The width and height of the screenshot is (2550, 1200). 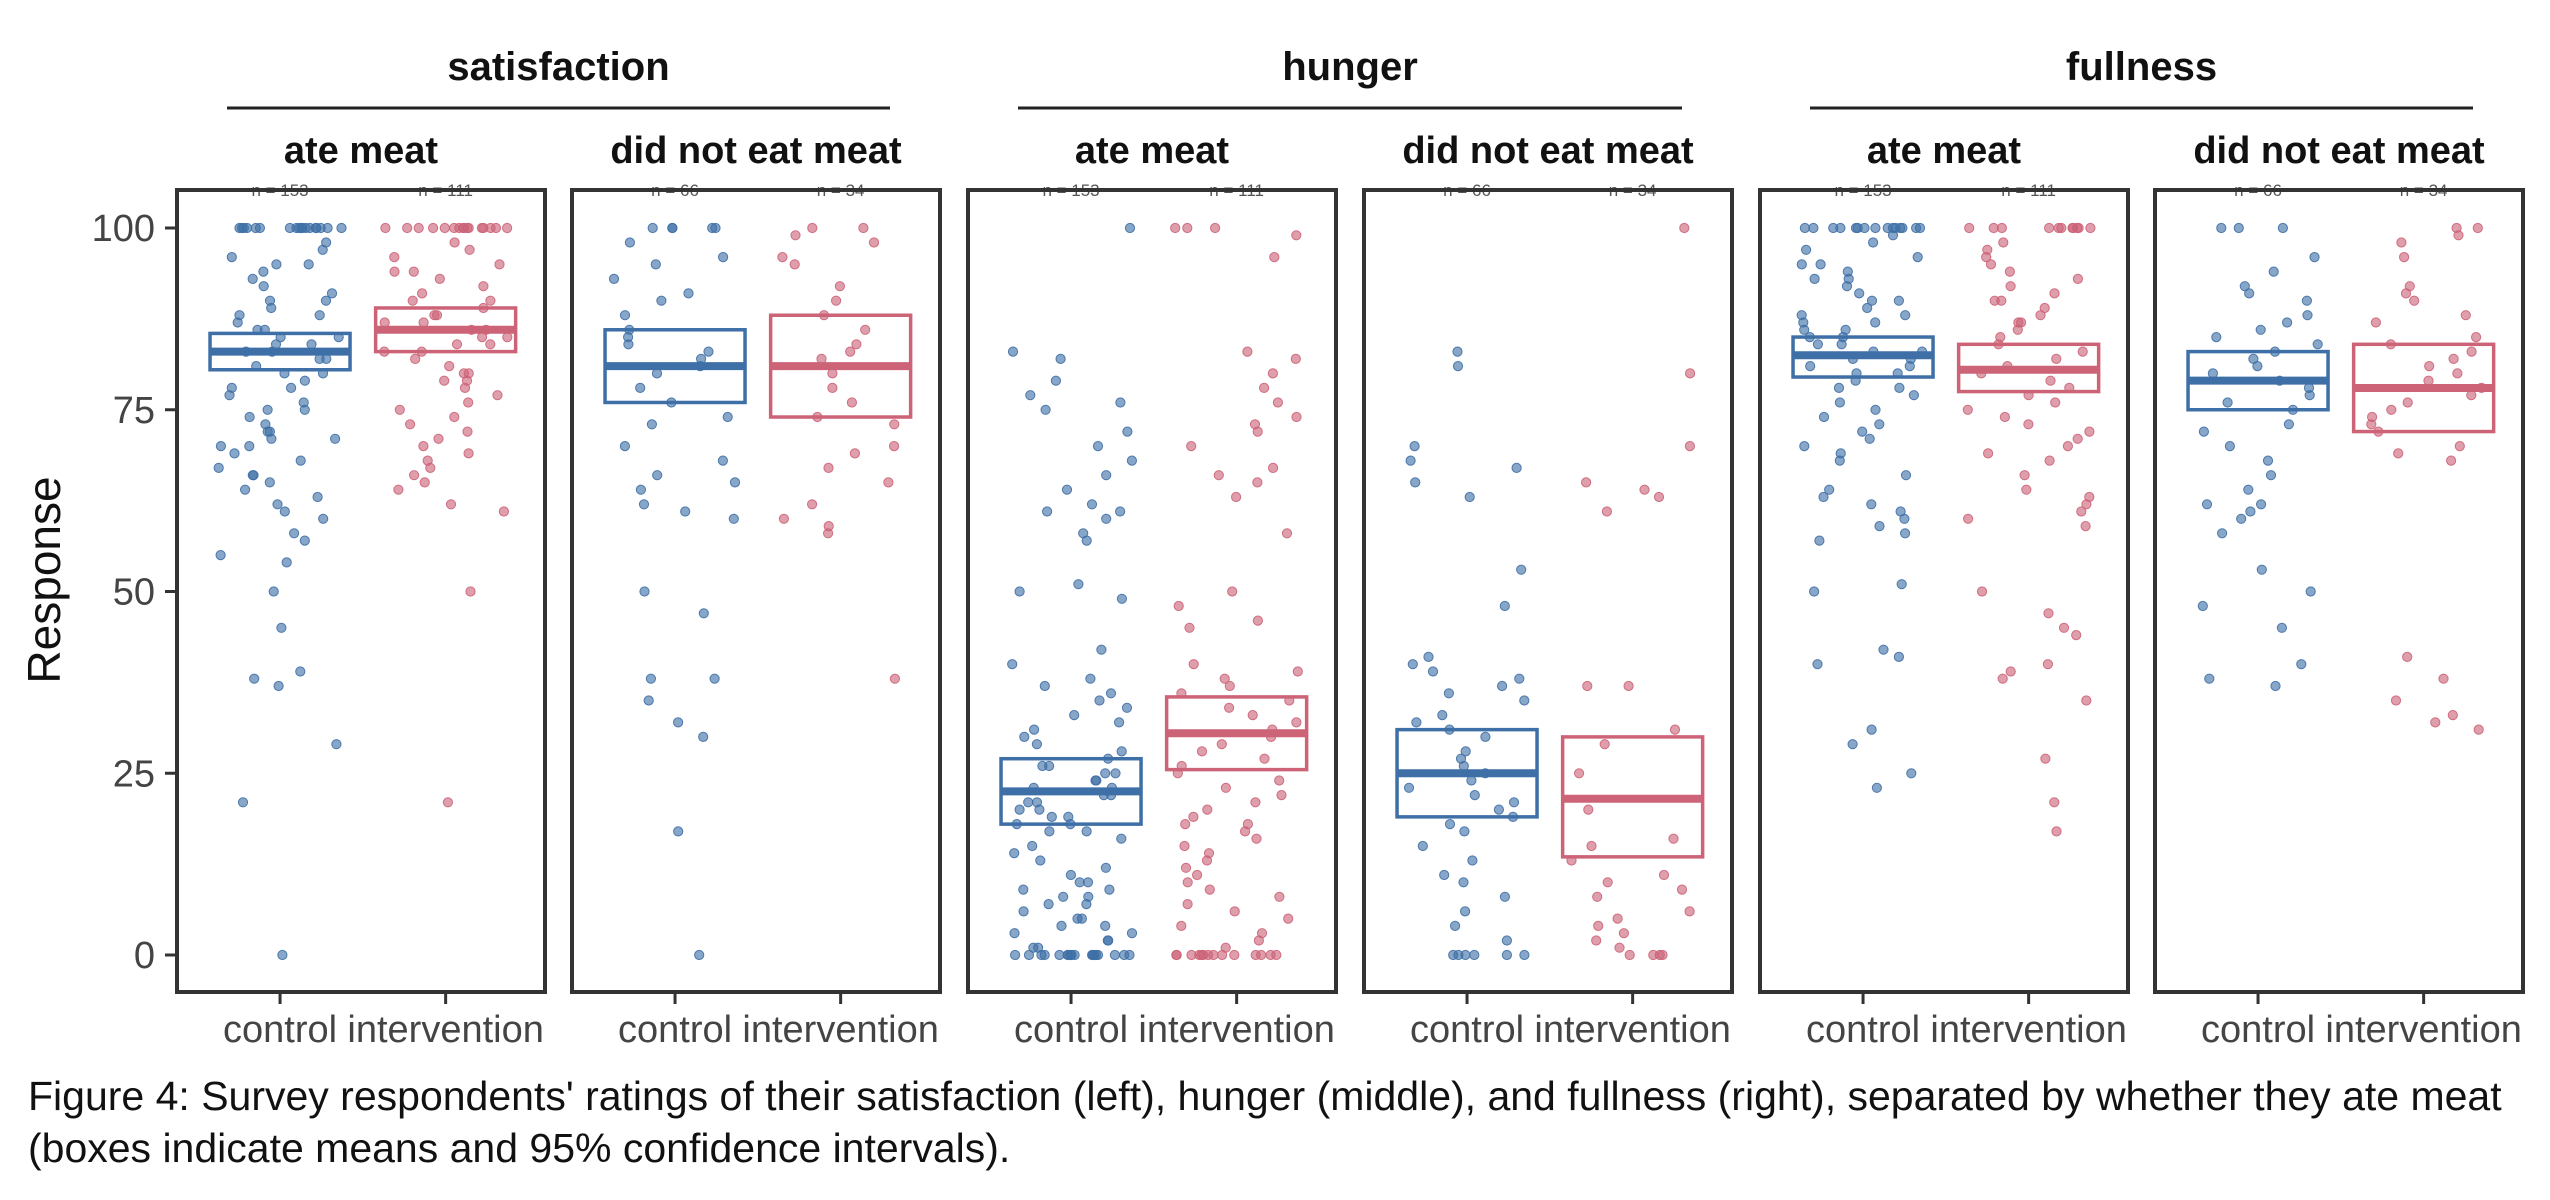 What do you see at coordinates (2423, 1030) in the screenshot?
I see `x-tick-label: intervention` at bounding box center [2423, 1030].